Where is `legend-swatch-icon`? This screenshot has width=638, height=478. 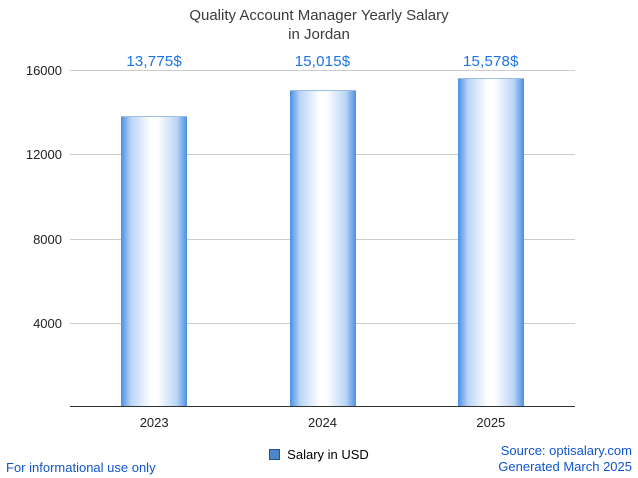
legend-swatch-icon is located at coordinates (275, 454).